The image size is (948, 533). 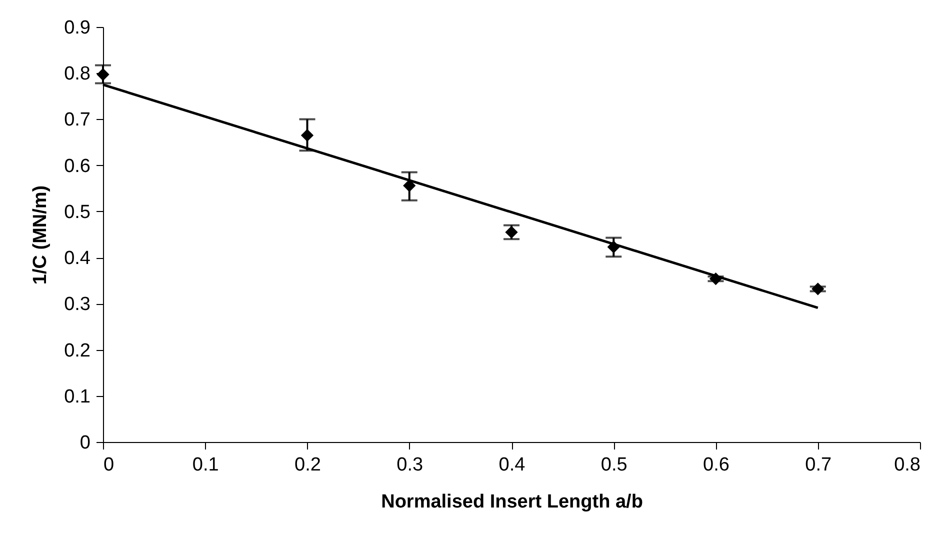 What do you see at coordinates (307, 465) in the screenshot?
I see `x-tick-label: 0.2` at bounding box center [307, 465].